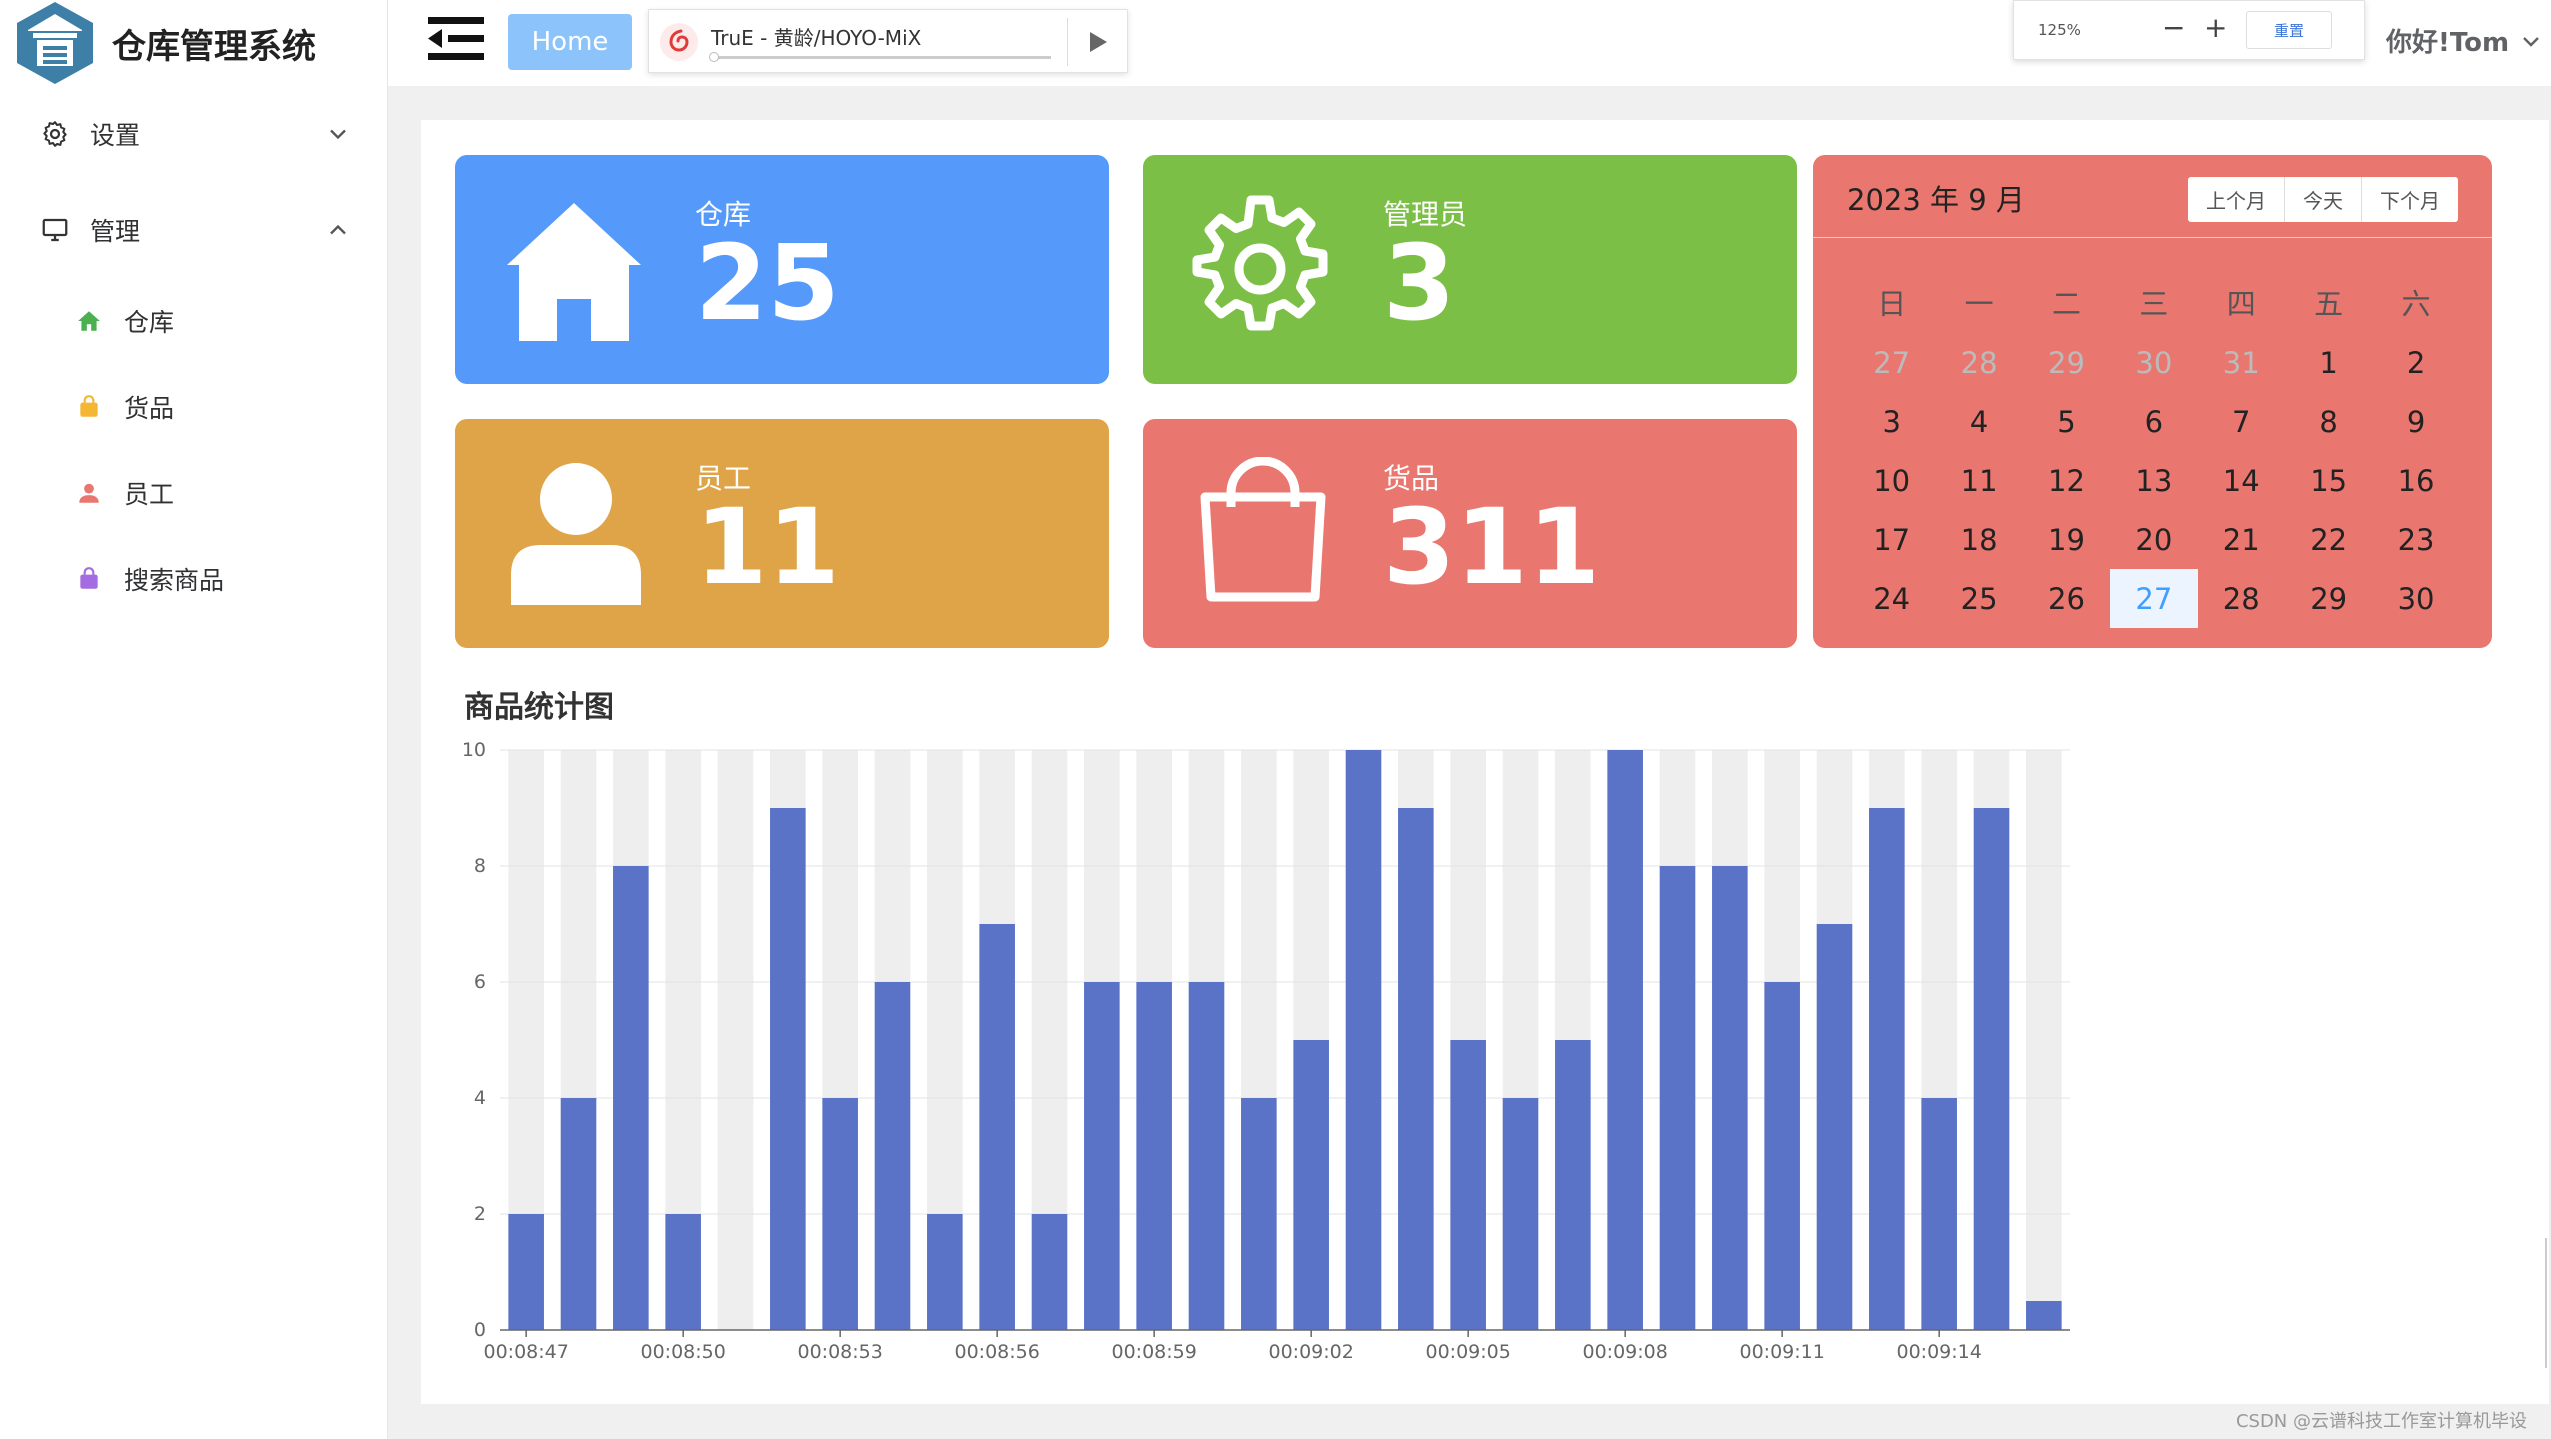  What do you see at coordinates (2236, 201) in the screenshot?
I see `prev-month-button: 上个月` at bounding box center [2236, 201].